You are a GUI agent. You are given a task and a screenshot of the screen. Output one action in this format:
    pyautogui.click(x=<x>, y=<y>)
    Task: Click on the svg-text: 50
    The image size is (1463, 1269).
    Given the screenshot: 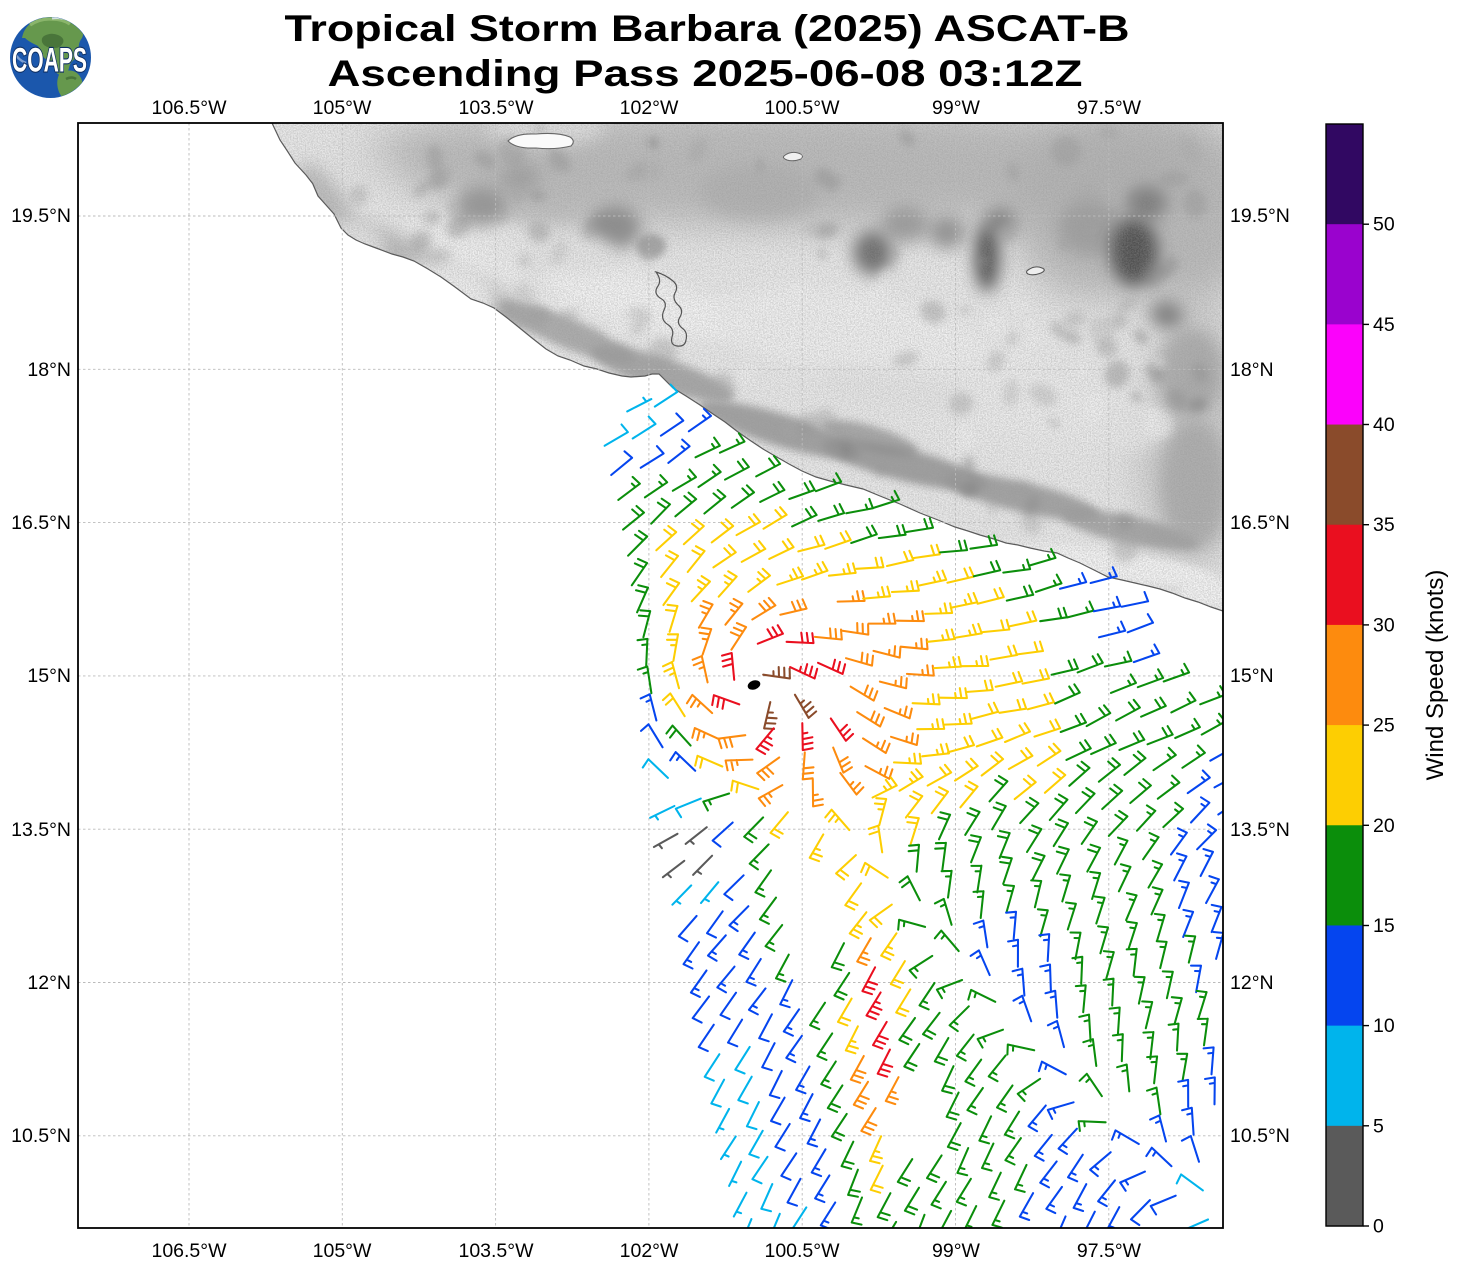 What is the action you would take?
    pyautogui.click(x=1384, y=225)
    